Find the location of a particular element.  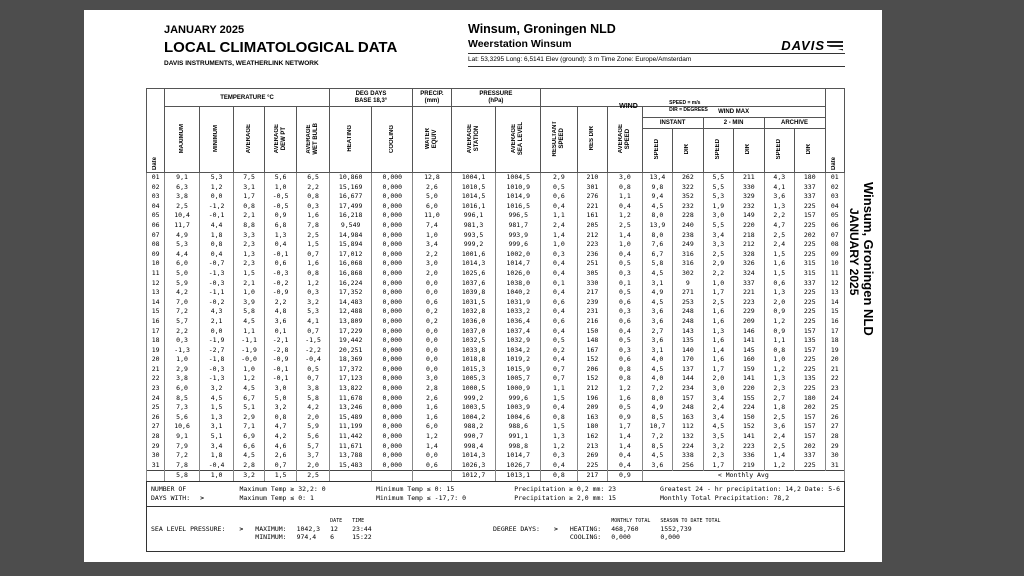

cell: -1,5 is located at coordinates (313, 341).